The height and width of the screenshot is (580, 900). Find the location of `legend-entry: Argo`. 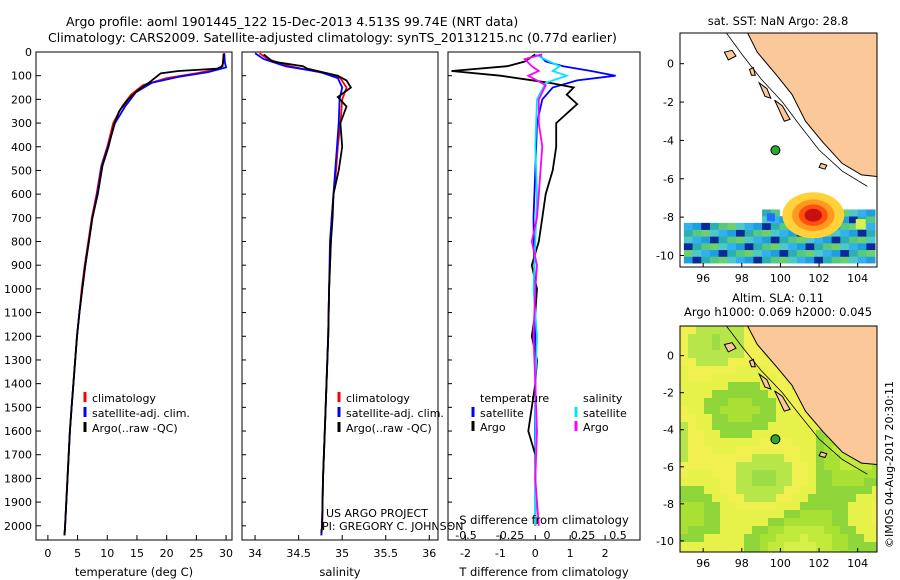

legend-entry: Argo is located at coordinates (493, 427).